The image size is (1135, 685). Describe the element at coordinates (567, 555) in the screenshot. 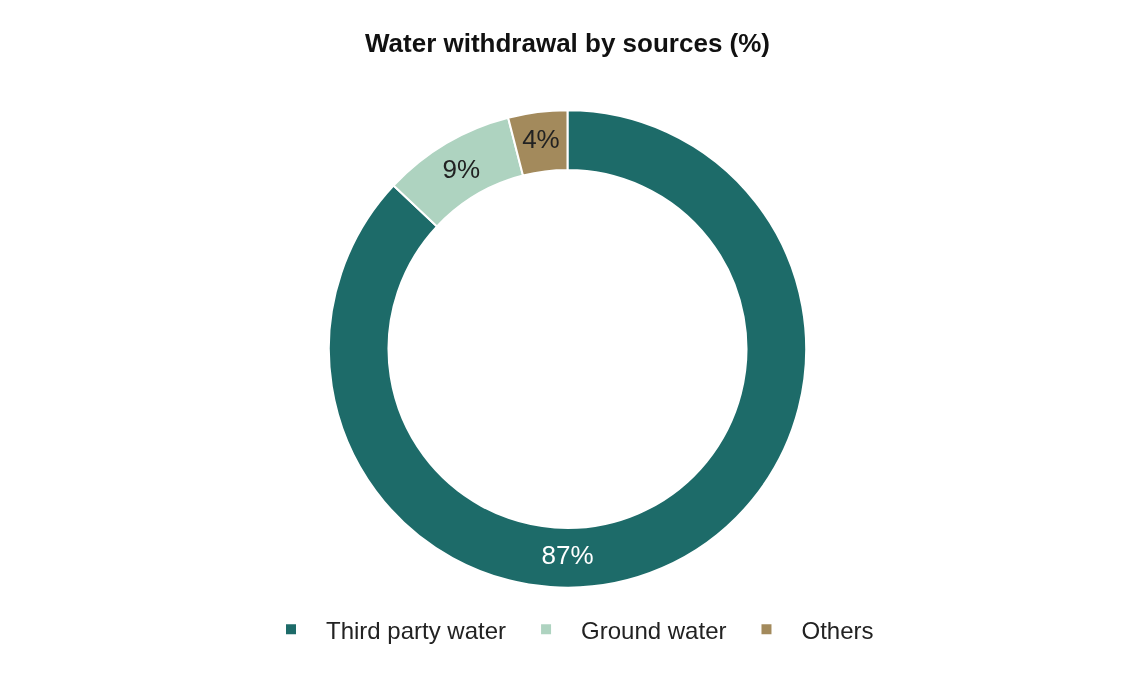

I see `data-label: 87%` at that location.